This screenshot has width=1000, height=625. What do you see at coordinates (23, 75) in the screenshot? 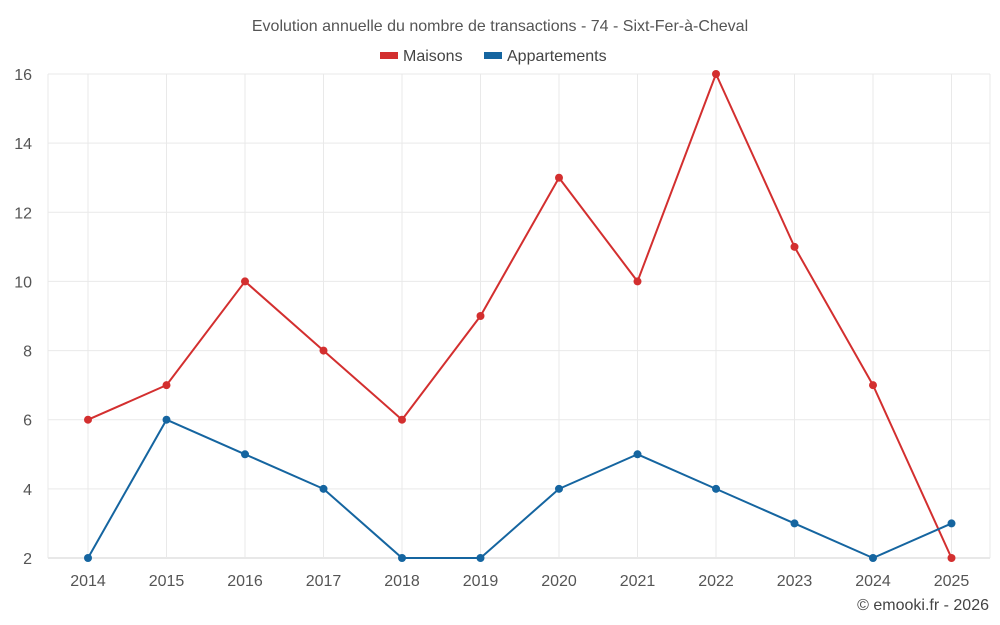
I see `y-tick-label: 16` at bounding box center [23, 75].